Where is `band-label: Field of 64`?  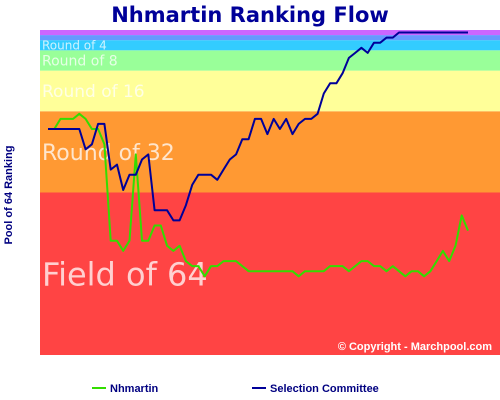 band-label: Field of 64 is located at coordinates (125, 274).